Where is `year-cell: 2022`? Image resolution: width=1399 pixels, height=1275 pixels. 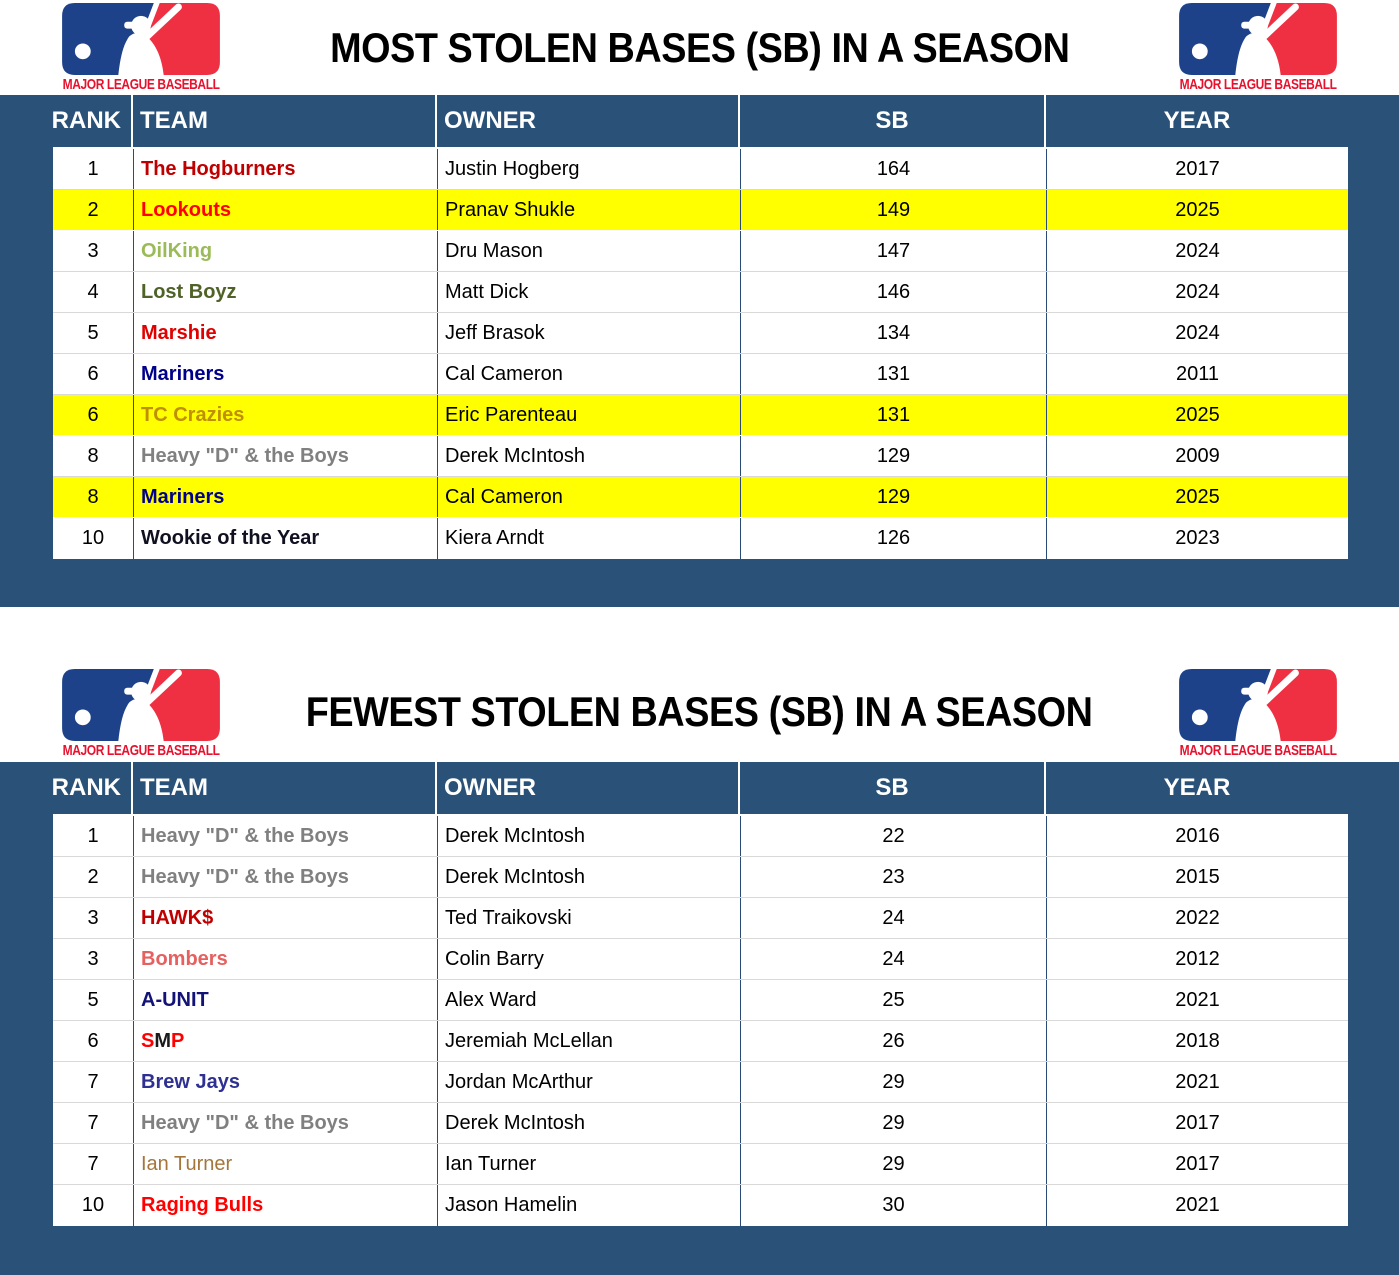 year-cell: 2022 is located at coordinates (1197, 918).